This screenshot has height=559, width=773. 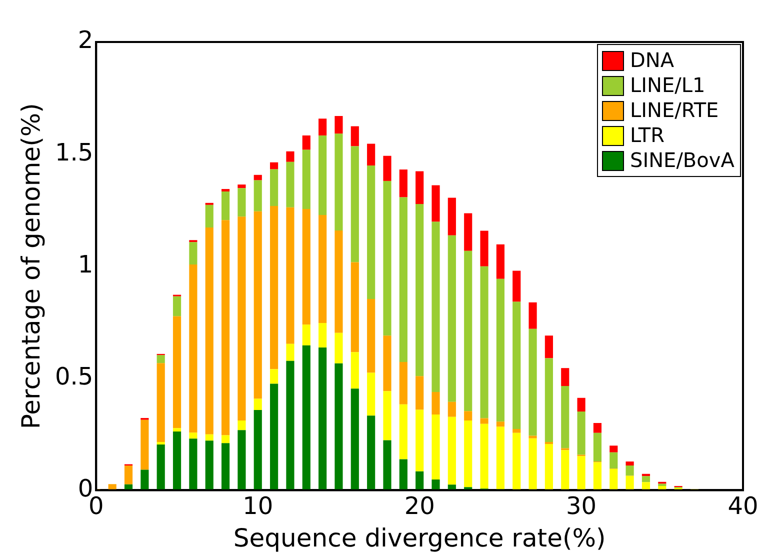 What do you see at coordinates (258, 506) in the screenshot?
I see `x-tick-label: 10` at bounding box center [258, 506].